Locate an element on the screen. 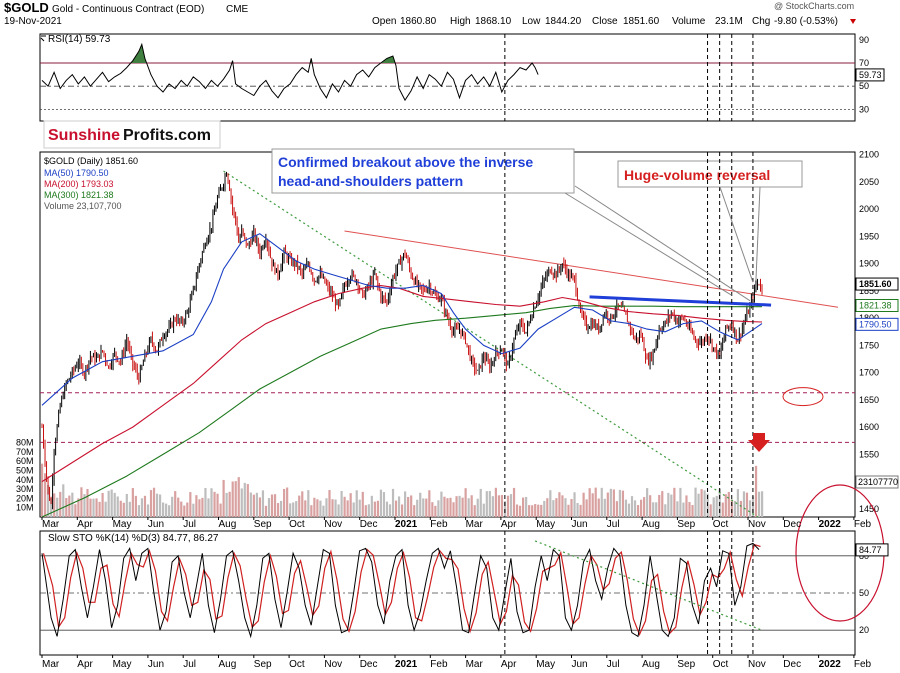  sto-series-group is located at coordinates (402, 589).